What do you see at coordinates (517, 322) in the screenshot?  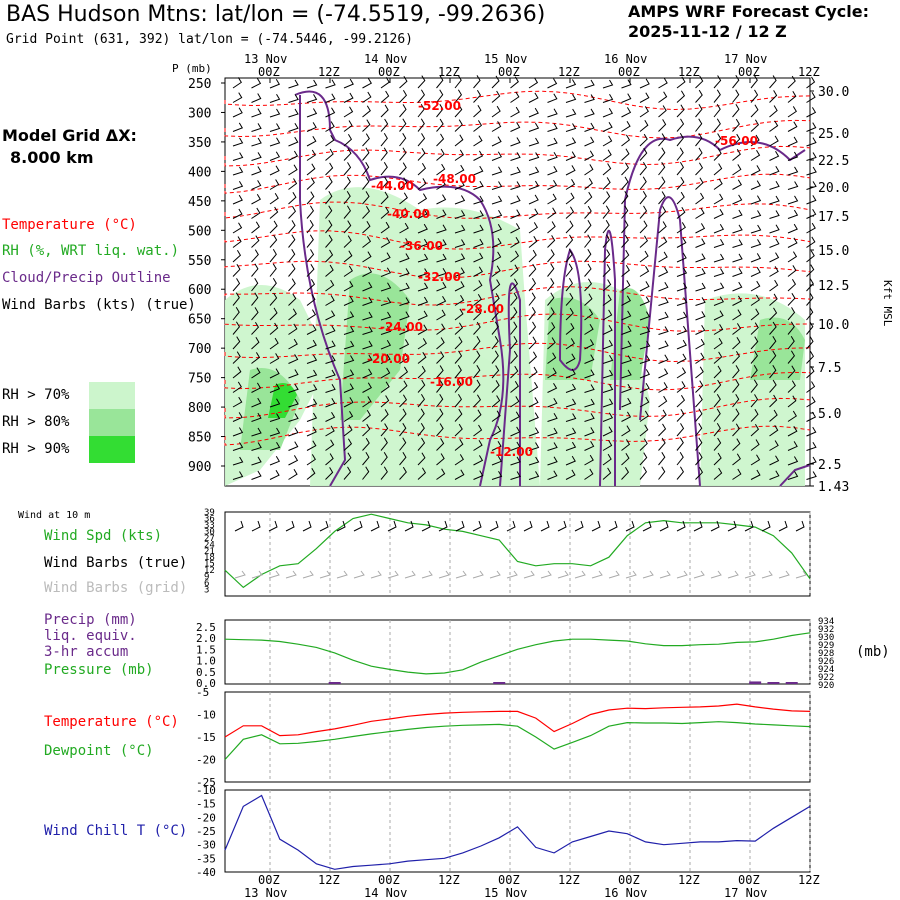 I see `temperature-contour` at bounding box center [517, 322].